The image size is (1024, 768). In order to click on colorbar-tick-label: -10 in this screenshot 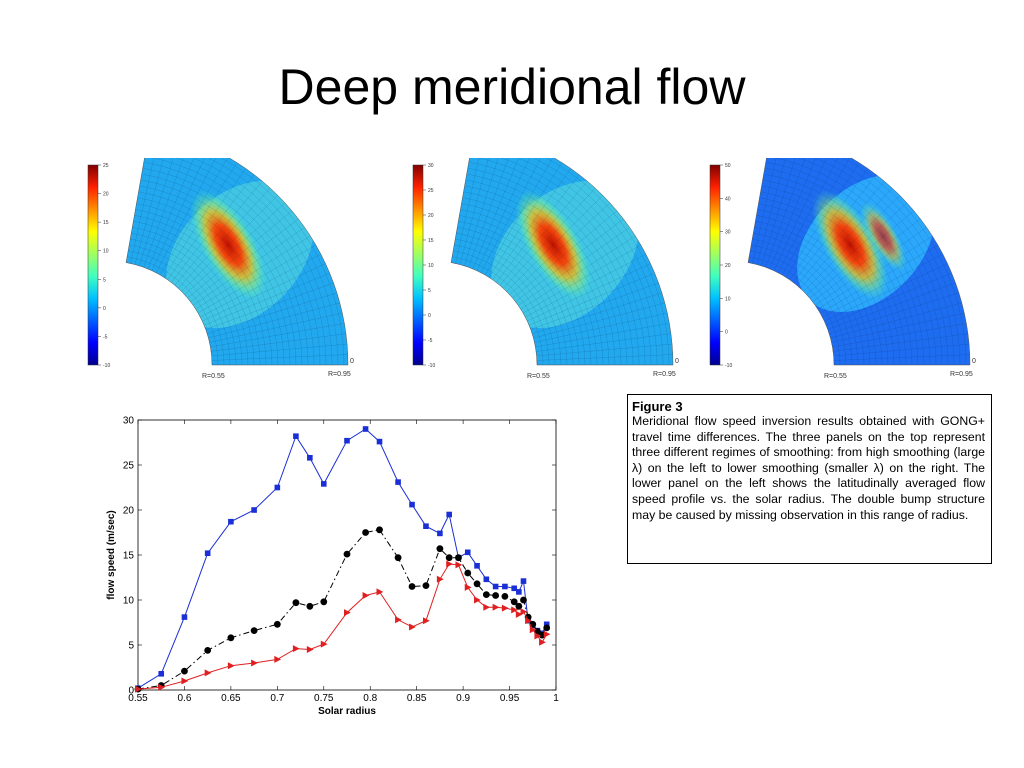, I will do `click(728, 366)`.